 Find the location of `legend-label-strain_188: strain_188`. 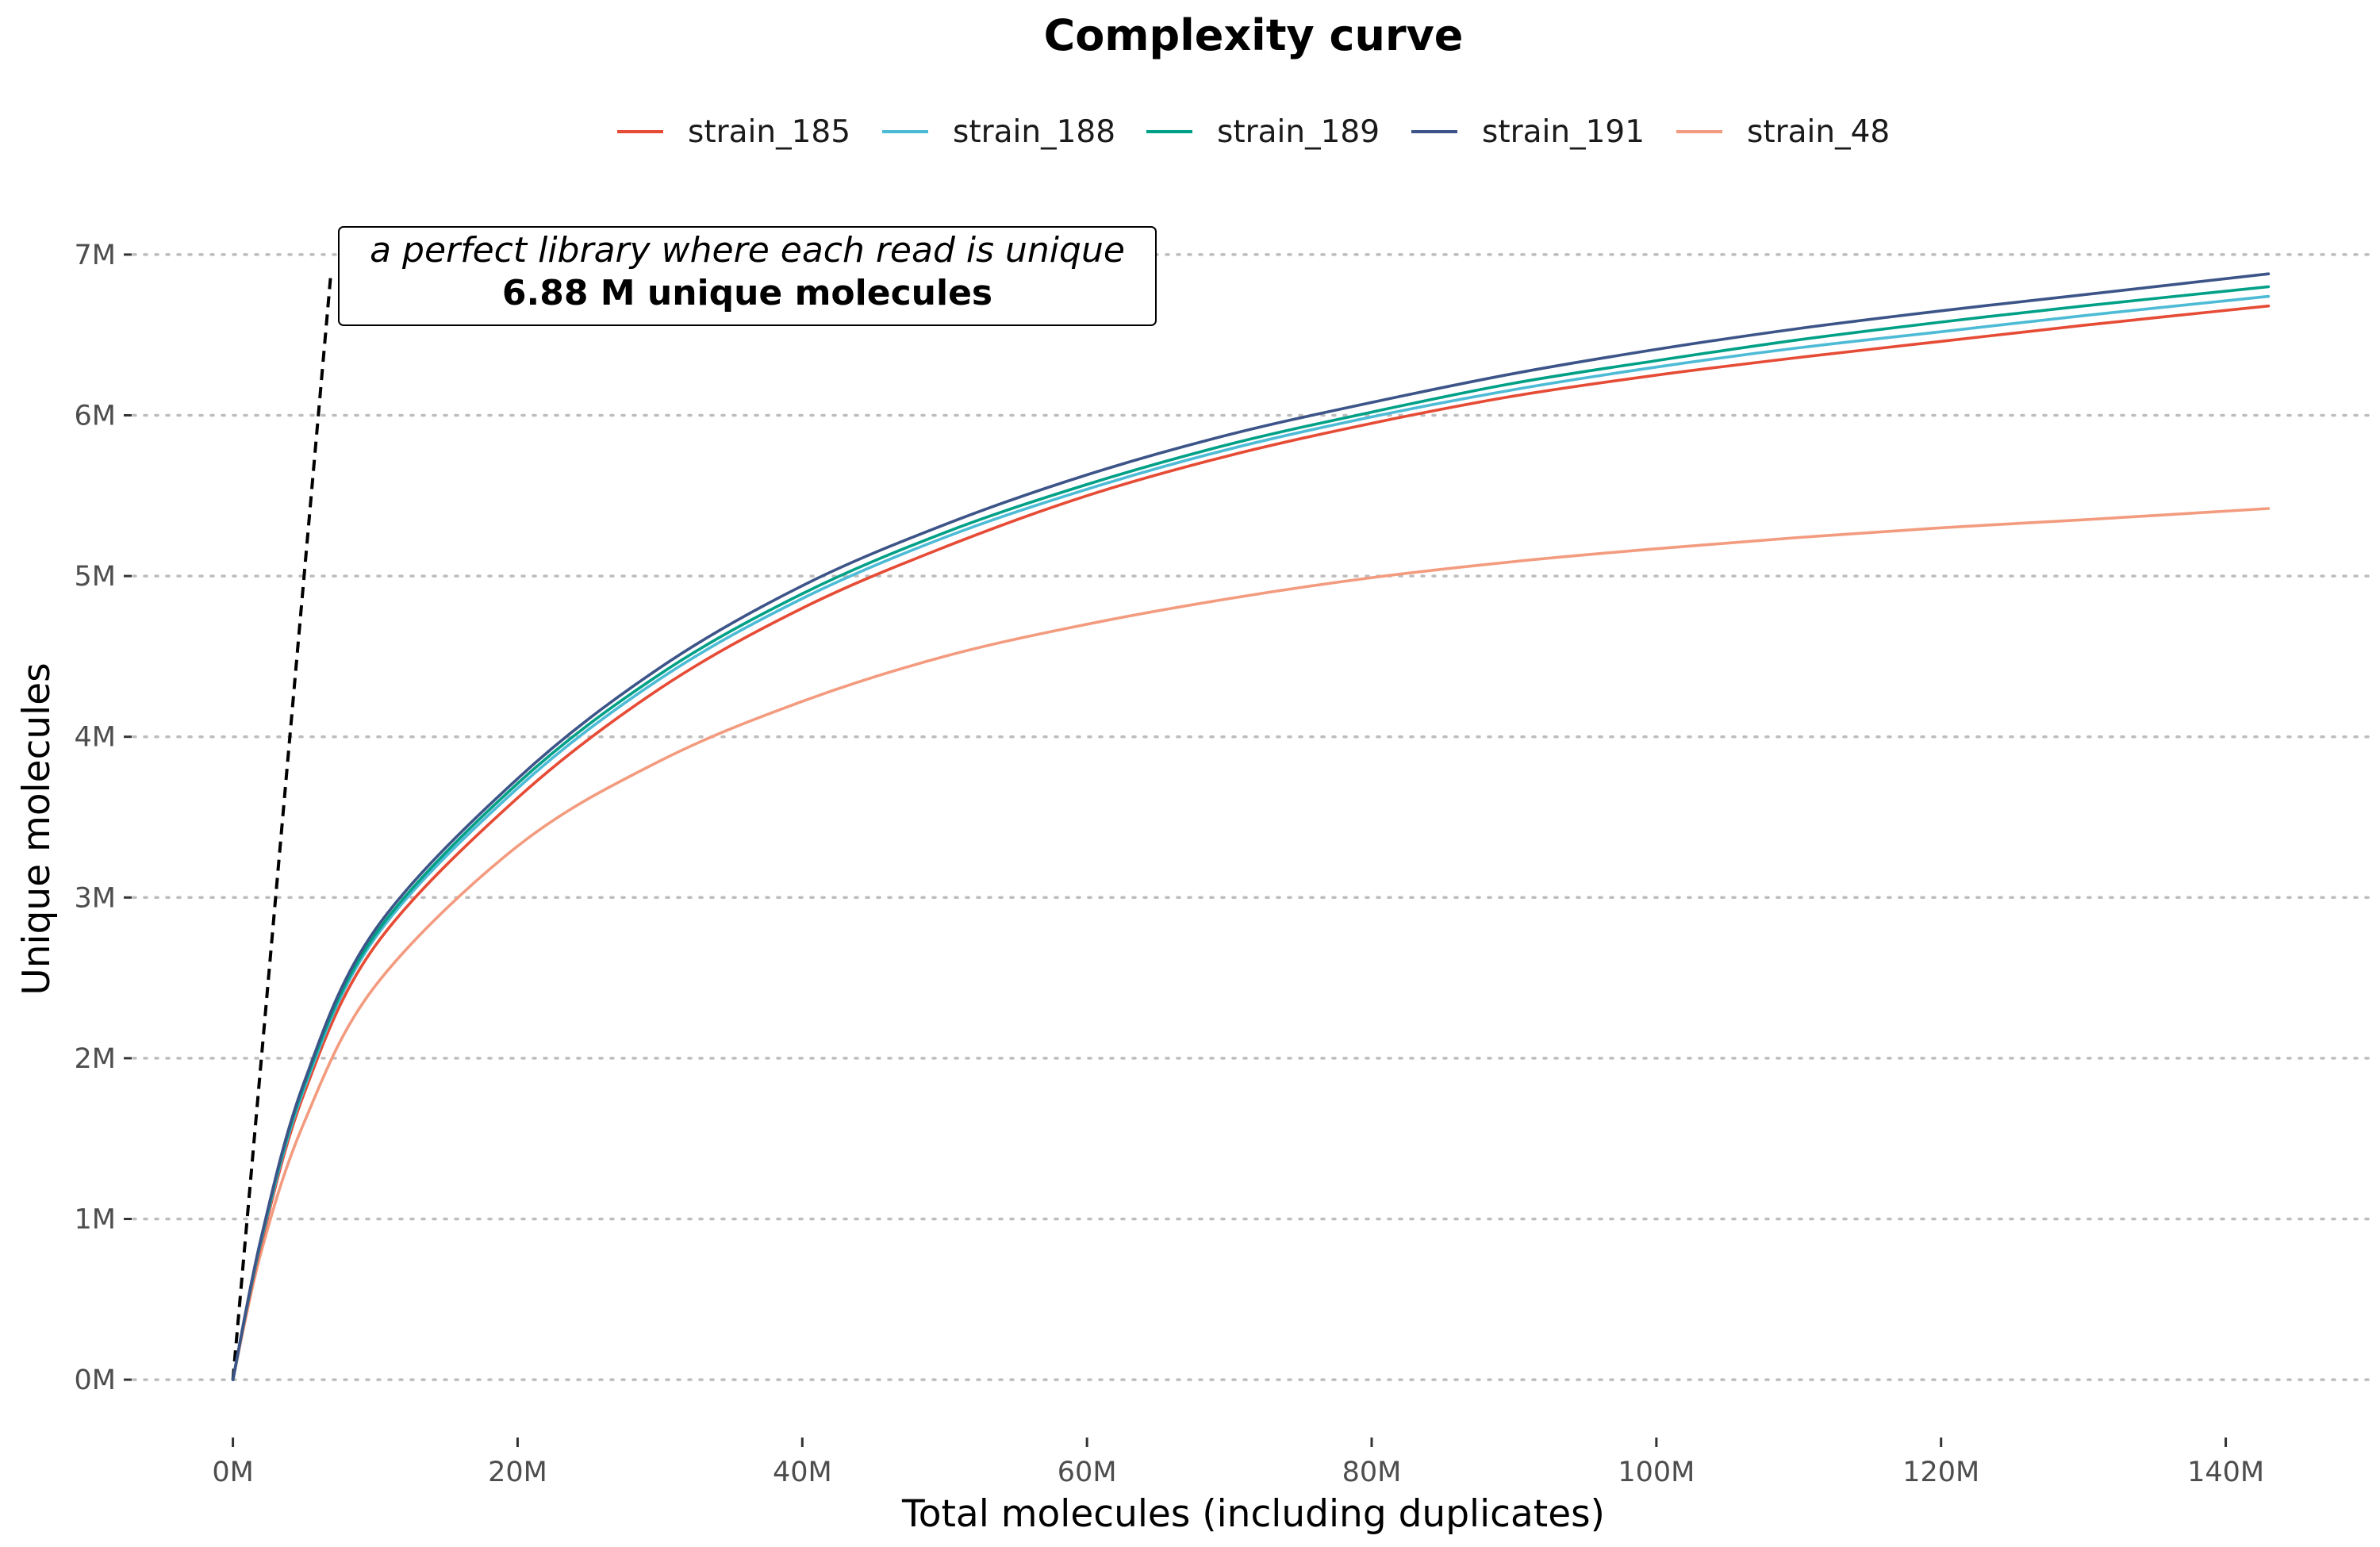

legend-label-strain_188: strain_188 is located at coordinates (1034, 132).